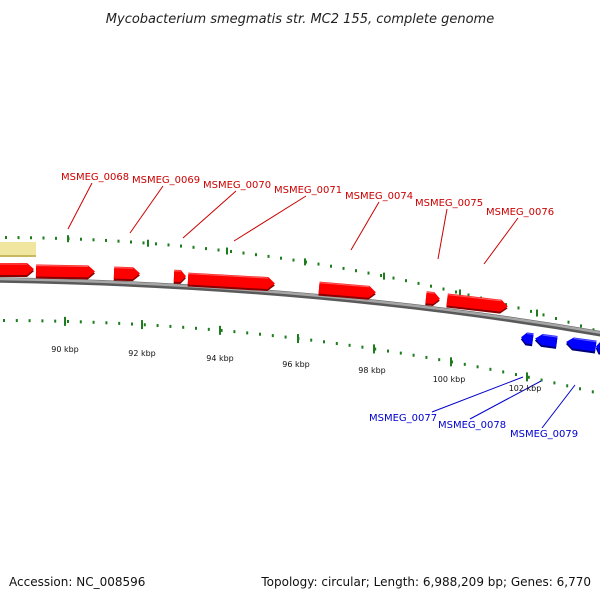  What do you see at coordinates (166, 180) in the screenshot?
I see `forward-gene-label: MSMEG_0069` at bounding box center [166, 180].